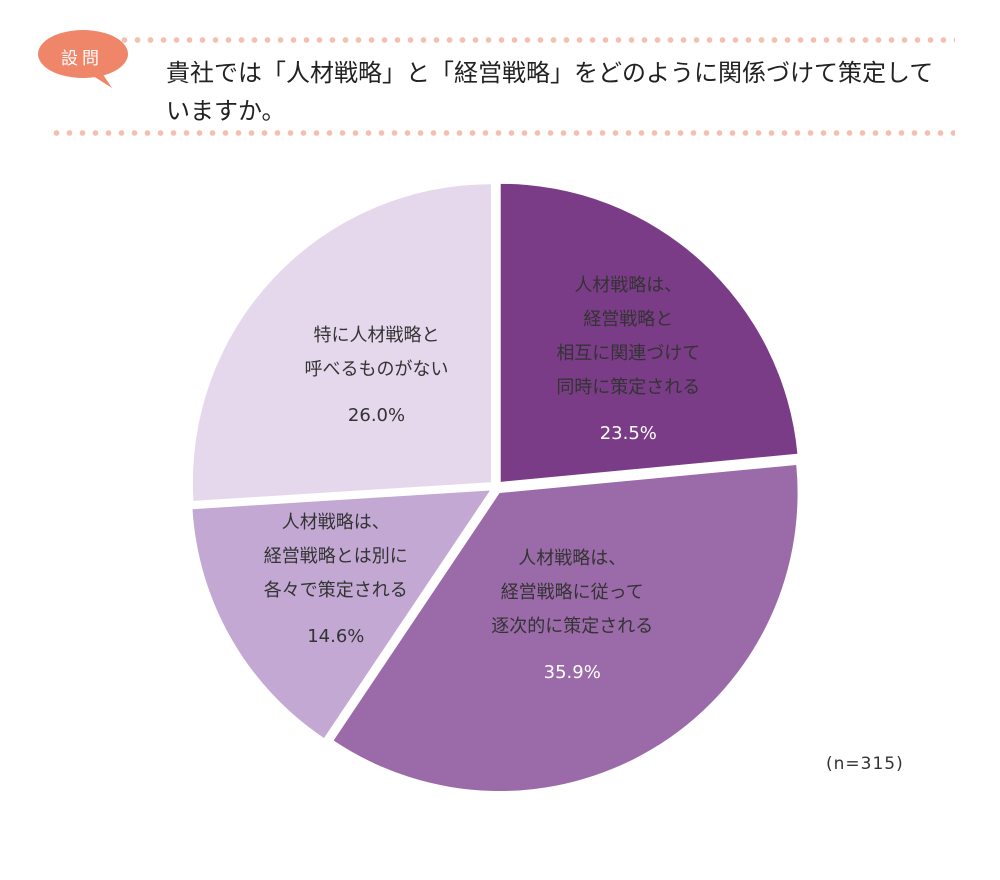  Describe the element at coordinates (572, 592) in the screenshot. I see `slice-2-label-line-2: 経営戦略に従って` at that location.